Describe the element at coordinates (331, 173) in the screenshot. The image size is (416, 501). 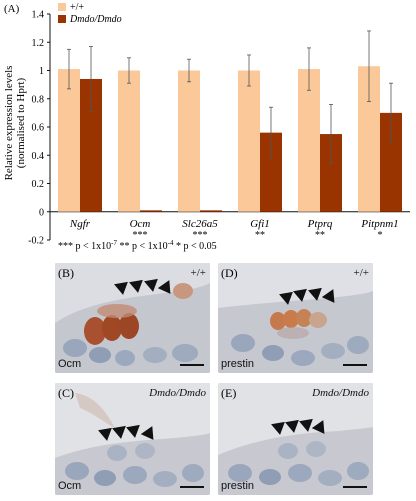
I see `bar-dmdodmdo-ptprq` at that location.